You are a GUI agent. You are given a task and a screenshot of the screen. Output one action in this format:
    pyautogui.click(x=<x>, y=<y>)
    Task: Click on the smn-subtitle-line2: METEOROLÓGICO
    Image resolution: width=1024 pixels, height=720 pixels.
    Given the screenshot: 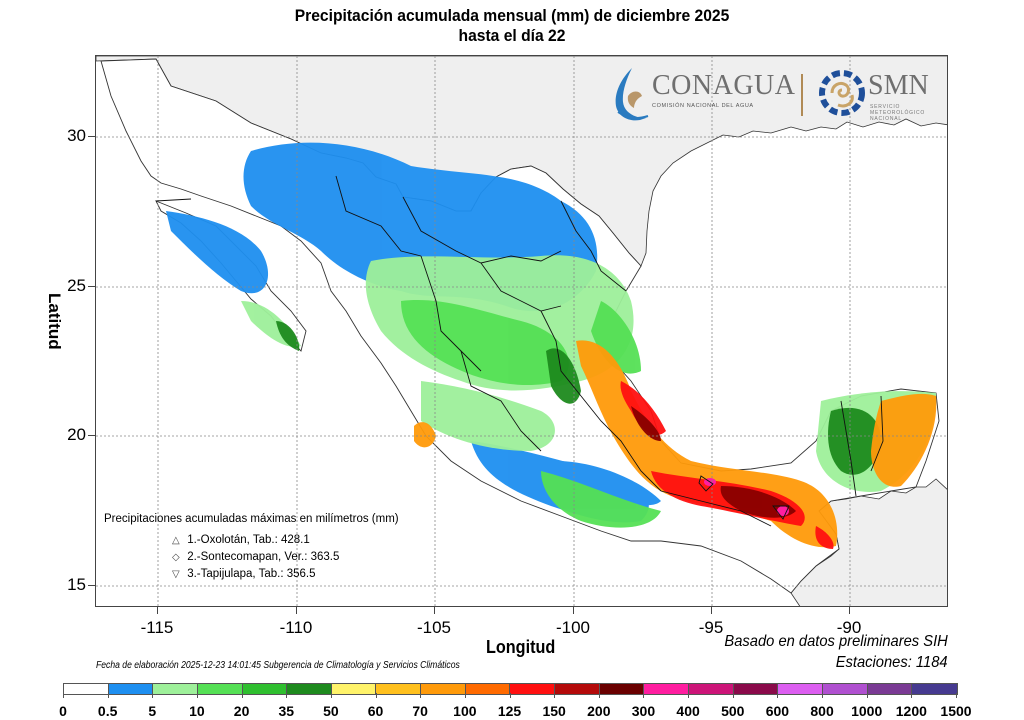 What is the action you would take?
    pyautogui.click(x=898, y=113)
    